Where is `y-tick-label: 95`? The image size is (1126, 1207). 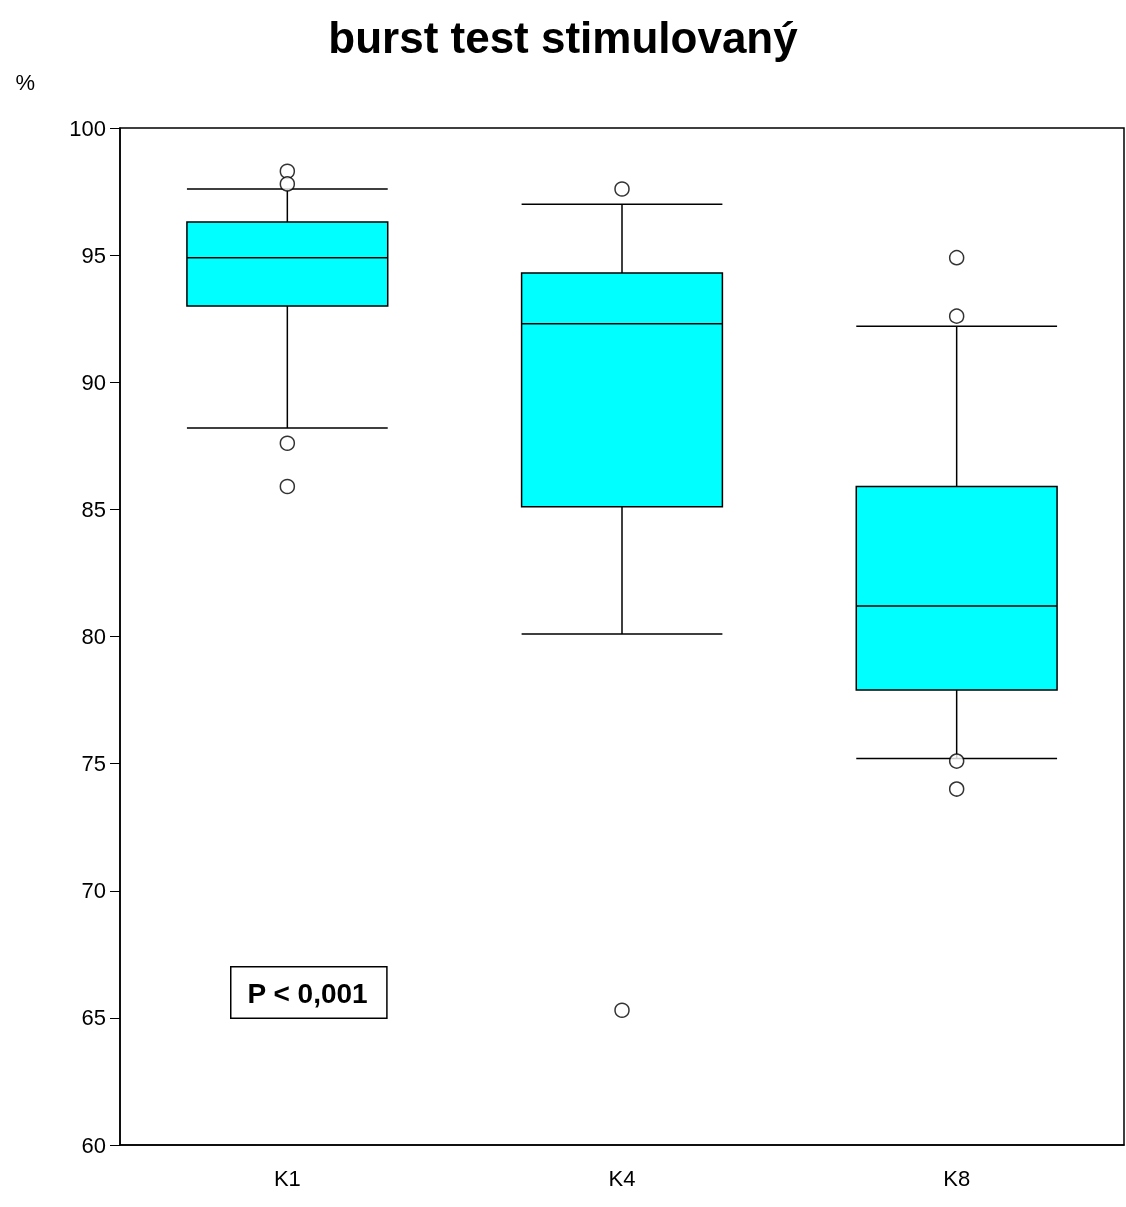
y-tick-label: 95 is located at coordinates (93, 255).